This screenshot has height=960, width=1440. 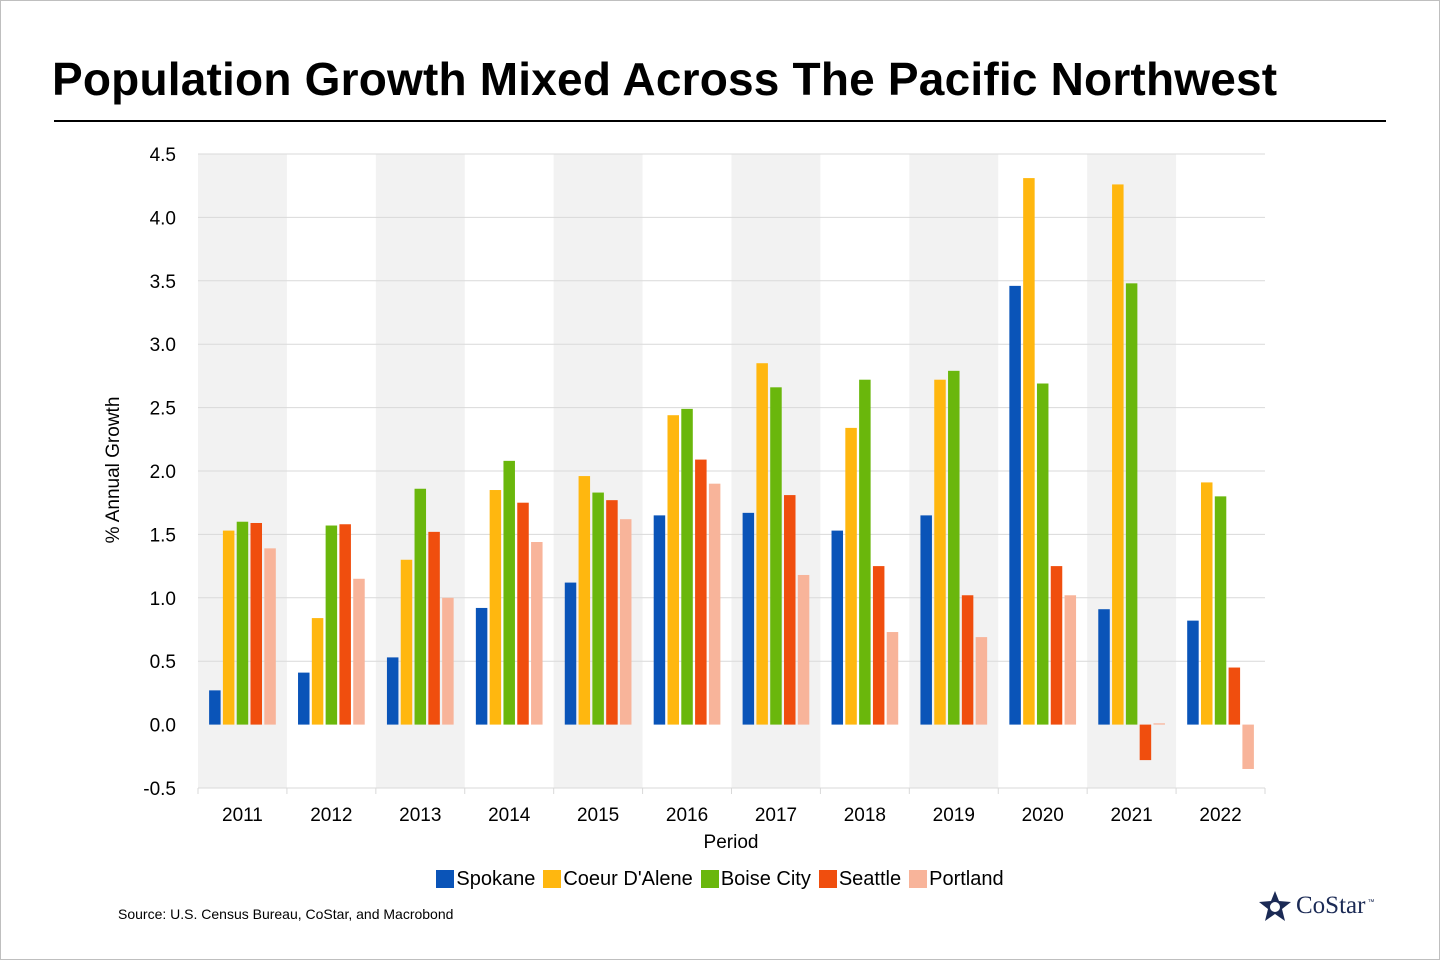 What do you see at coordinates (1371, 902) in the screenshot?
I see `logo-trademark: ™` at bounding box center [1371, 902].